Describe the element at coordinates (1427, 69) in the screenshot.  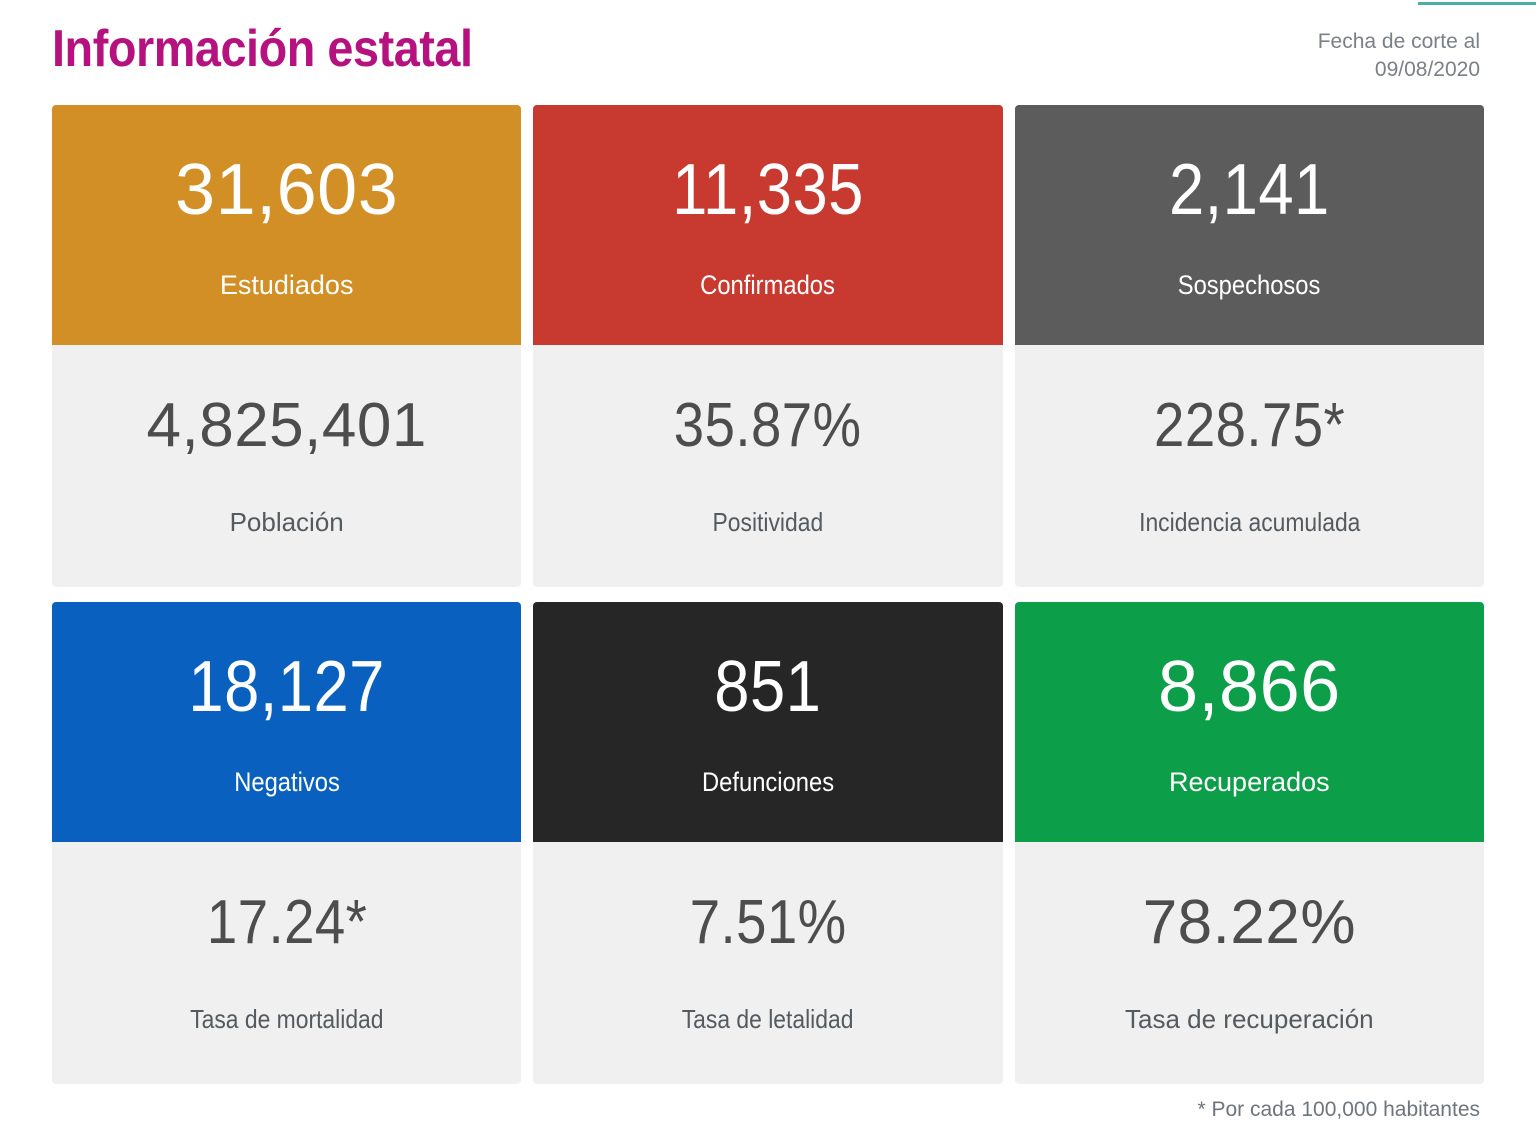
I see `cutoff-date-value: 09/08/2020` at that location.